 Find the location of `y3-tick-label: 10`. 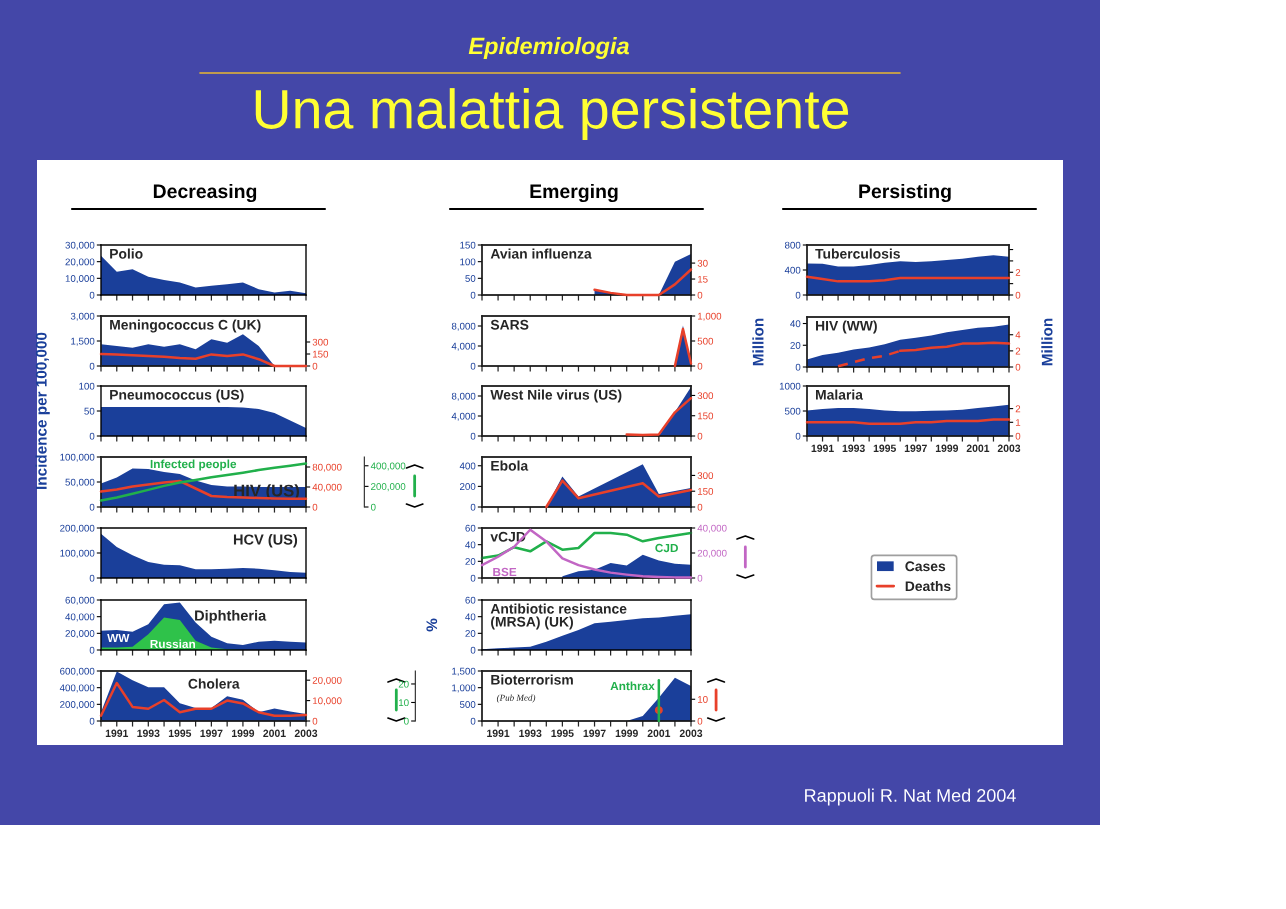

y3-tick-label: 10 is located at coordinates (404, 703).